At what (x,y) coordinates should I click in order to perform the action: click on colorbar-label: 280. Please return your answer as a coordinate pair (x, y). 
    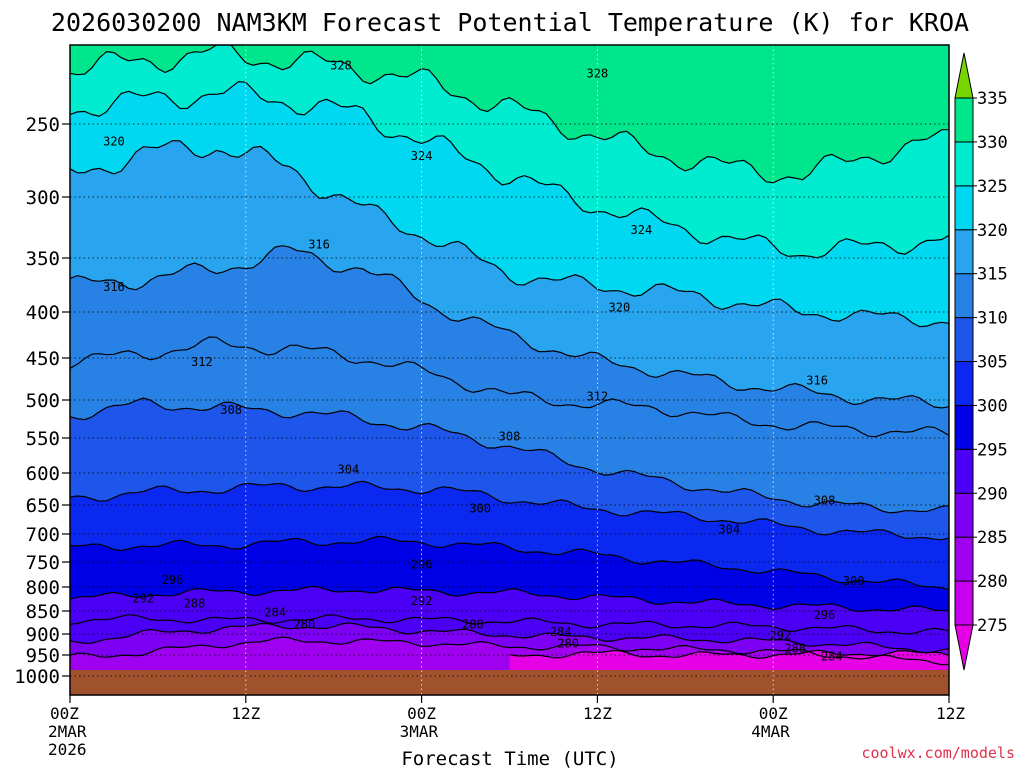
    Looking at the image, I should click on (992, 582).